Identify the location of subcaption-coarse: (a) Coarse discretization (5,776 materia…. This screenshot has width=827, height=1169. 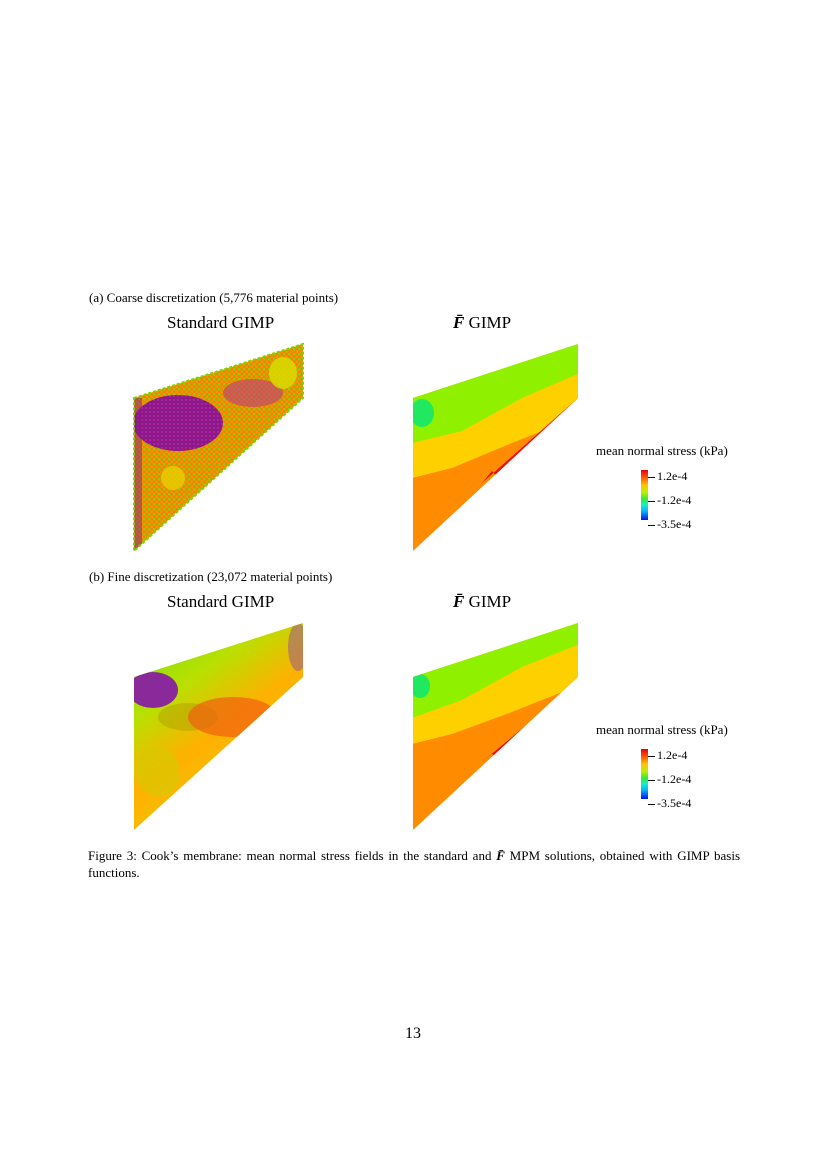
(214, 297).